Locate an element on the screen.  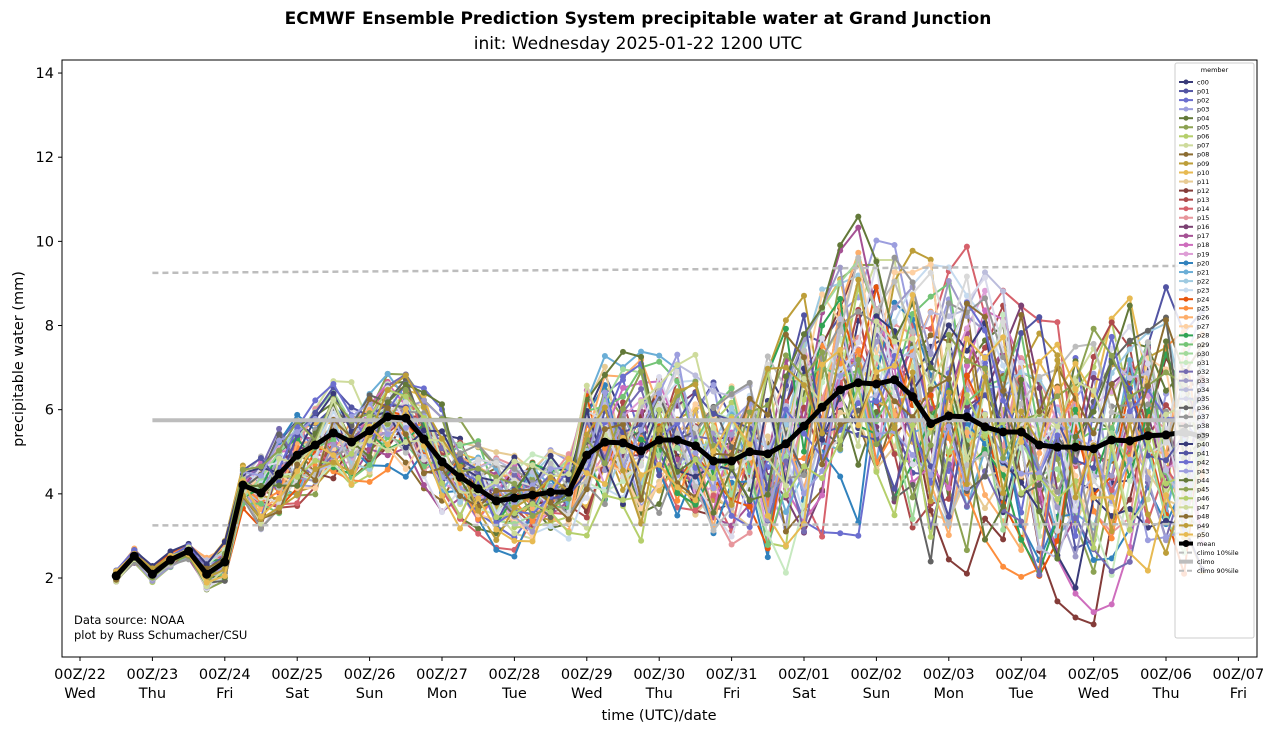
x-tick-label-day: Sun is located at coordinates (877, 694).